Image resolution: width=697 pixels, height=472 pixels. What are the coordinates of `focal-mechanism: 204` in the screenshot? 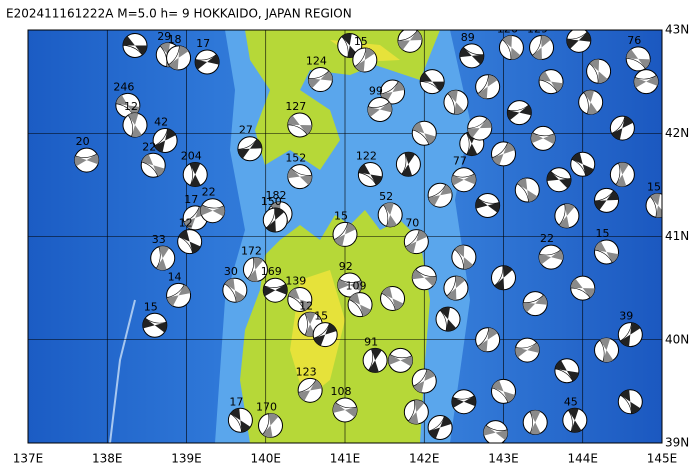 It's located at (194, 169).